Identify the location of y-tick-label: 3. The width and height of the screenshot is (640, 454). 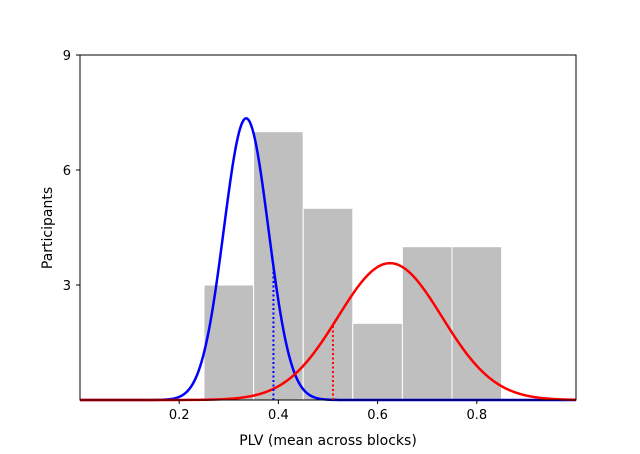
(67, 286).